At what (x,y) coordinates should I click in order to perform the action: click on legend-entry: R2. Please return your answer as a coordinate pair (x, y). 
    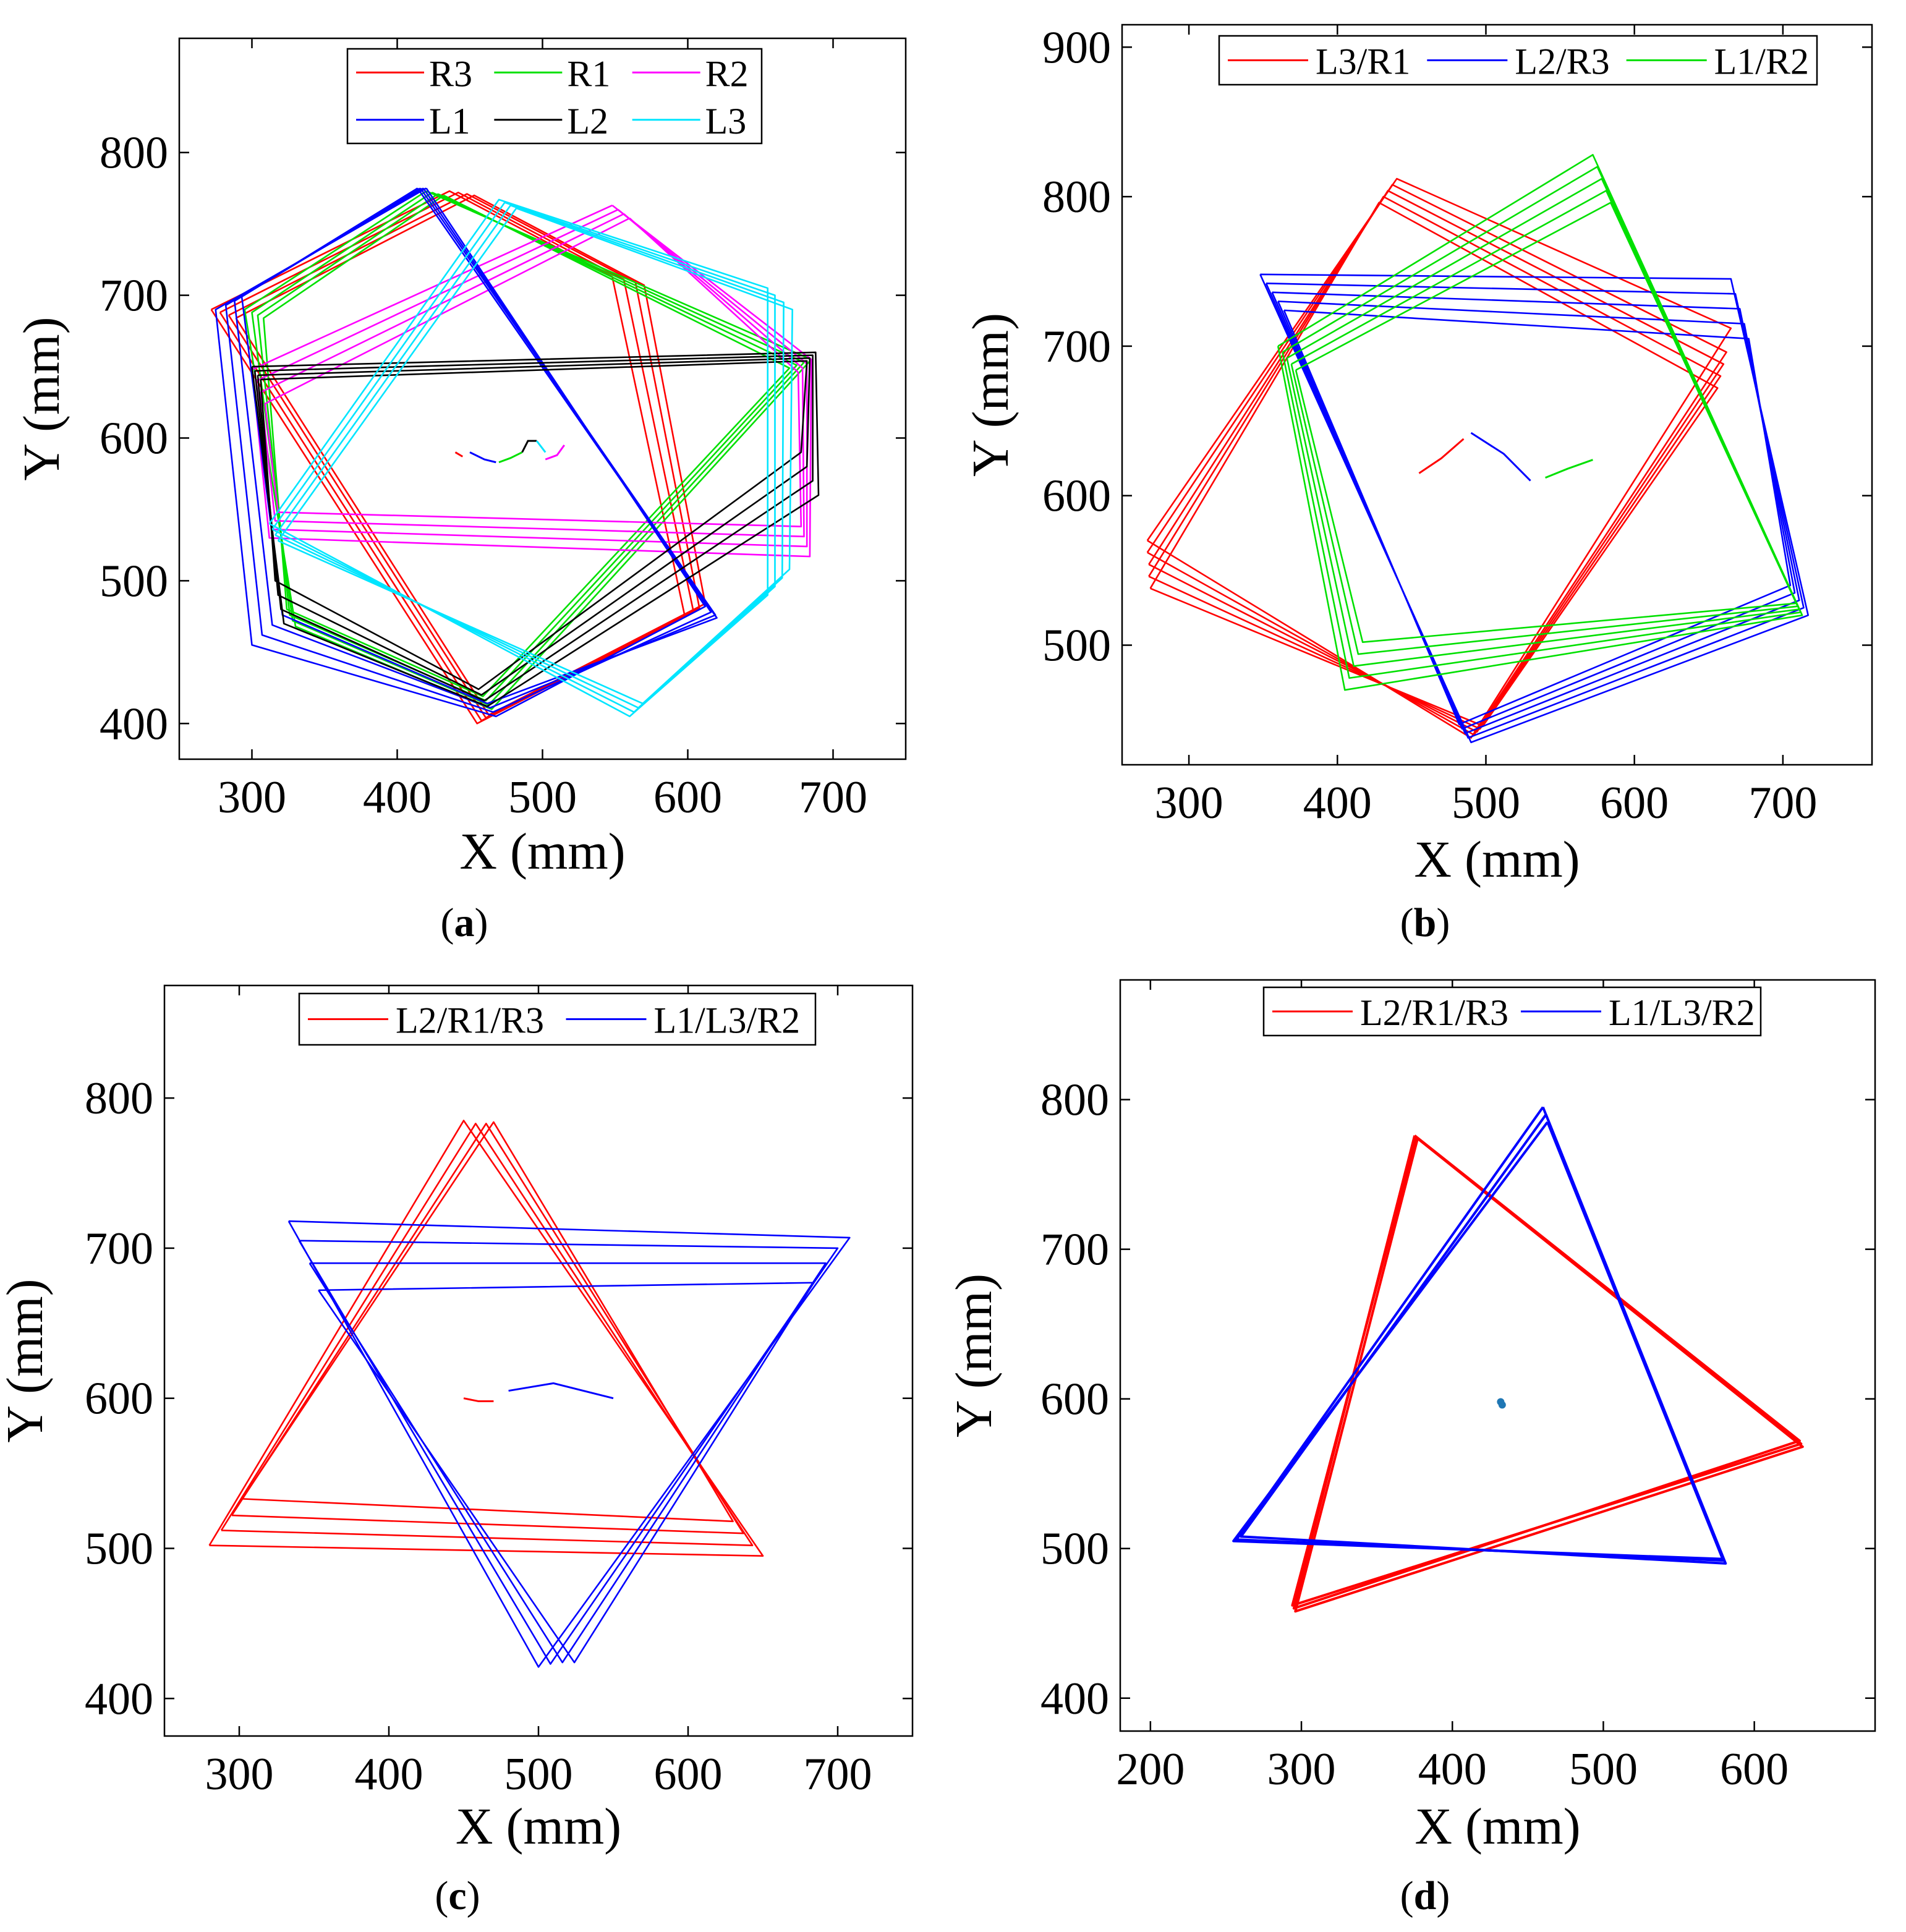
    Looking at the image, I should click on (727, 73).